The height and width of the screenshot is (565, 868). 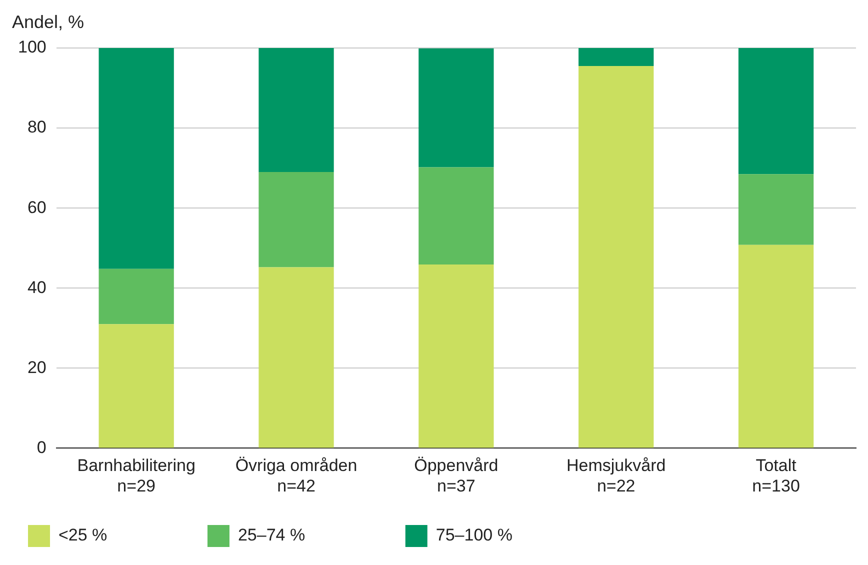 I want to click on y-tick-label: 40, so click(x=36, y=287).